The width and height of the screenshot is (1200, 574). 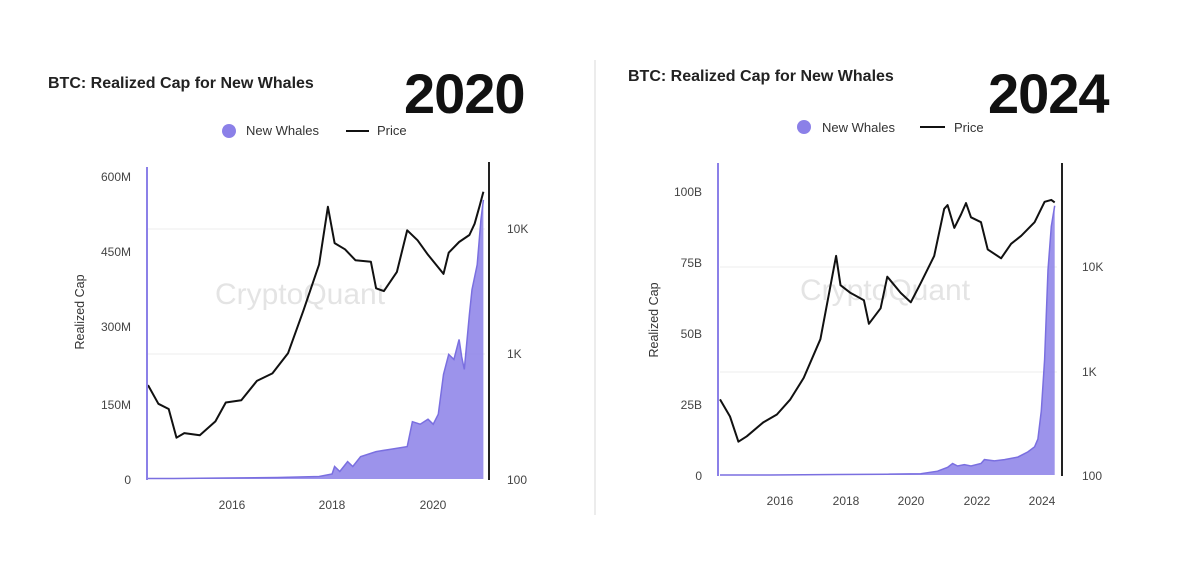 I want to click on y-tick-label: 300M, so click(x=116, y=327).